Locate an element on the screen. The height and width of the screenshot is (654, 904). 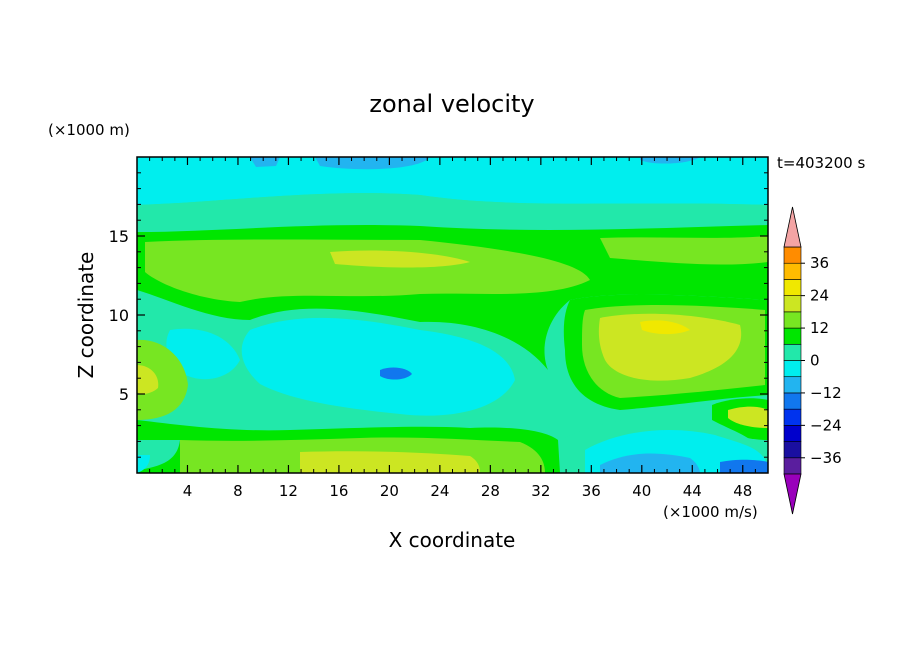
right-yellow-green-region is located at coordinates (670, 347).